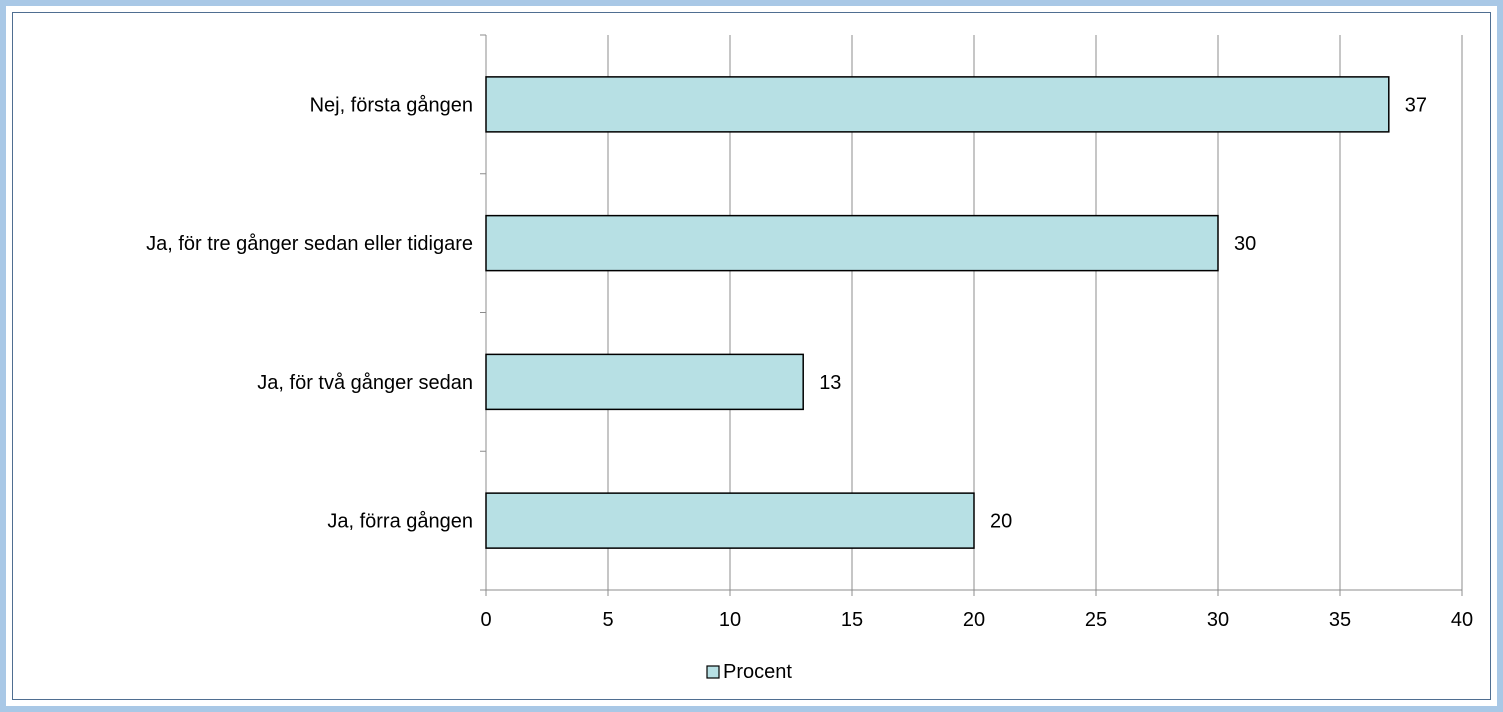  I want to click on legend-swatch, so click(713, 672).